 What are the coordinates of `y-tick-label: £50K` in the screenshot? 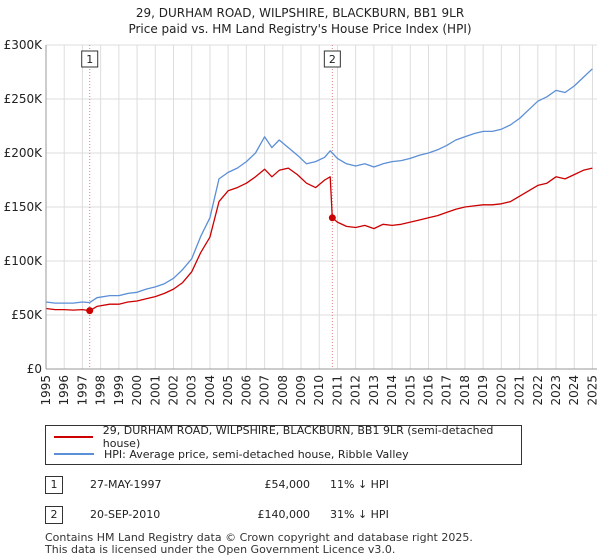 It's located at (27, 315).